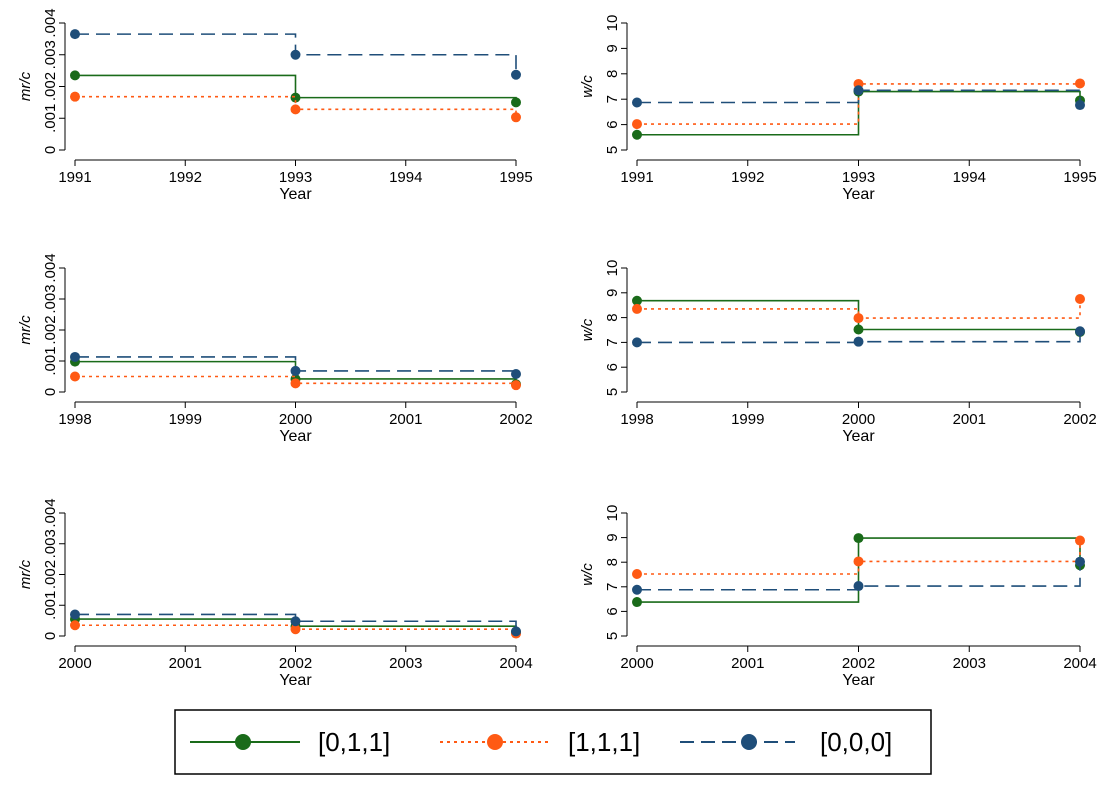  What do you see at coordinates (405, 177) in the screenshot?
I see `x-tick-label: 1994` at bounding box center [405, 177].